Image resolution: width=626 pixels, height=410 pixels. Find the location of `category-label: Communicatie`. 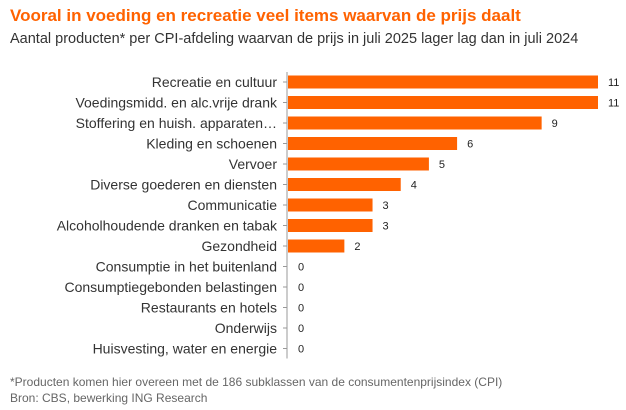

category-label: Communicatie is located at coordinates (233, 205).